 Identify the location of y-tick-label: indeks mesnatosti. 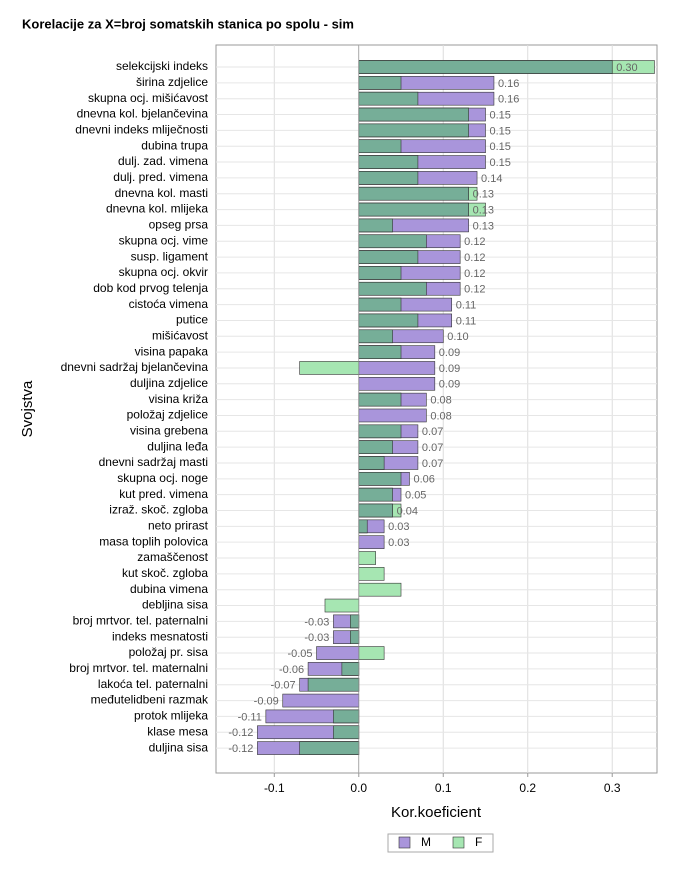
(160, 636).